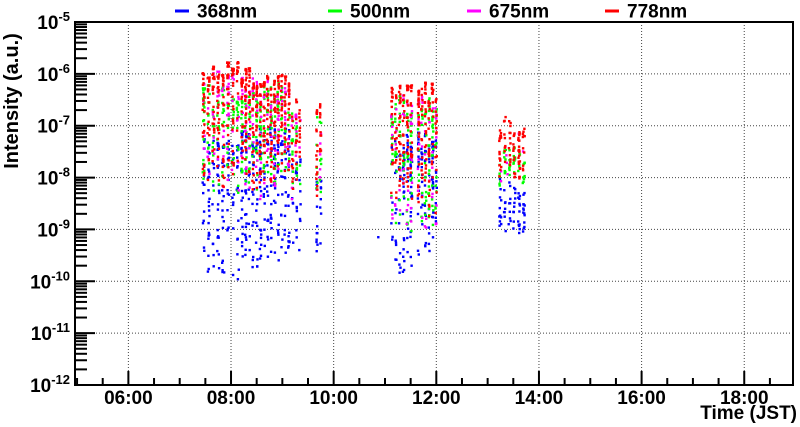  Describe the element at coordinates (333, 398) in the screenshot. I see `x-tick-label: 10:00` at that location.